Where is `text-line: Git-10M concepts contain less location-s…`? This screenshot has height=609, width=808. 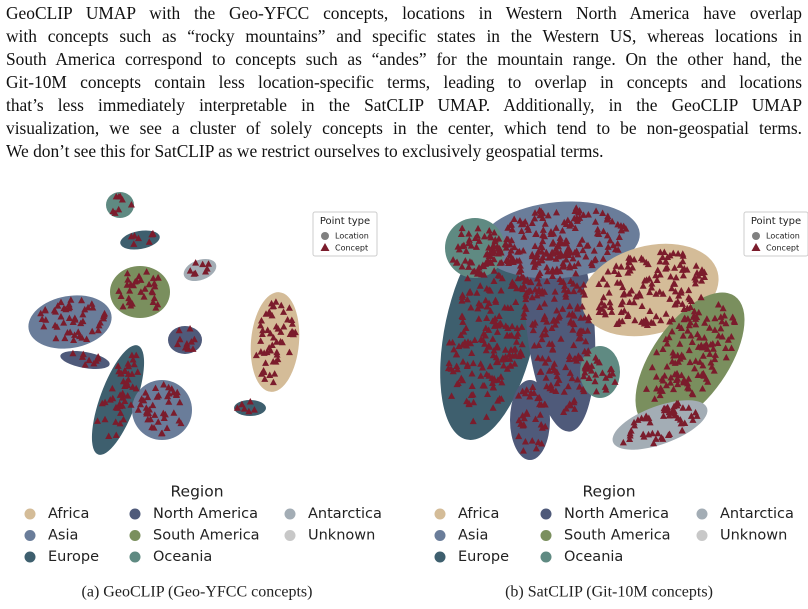 text-line: Git-10M concepts contain less location-s… is located at coordinates (404, 82).